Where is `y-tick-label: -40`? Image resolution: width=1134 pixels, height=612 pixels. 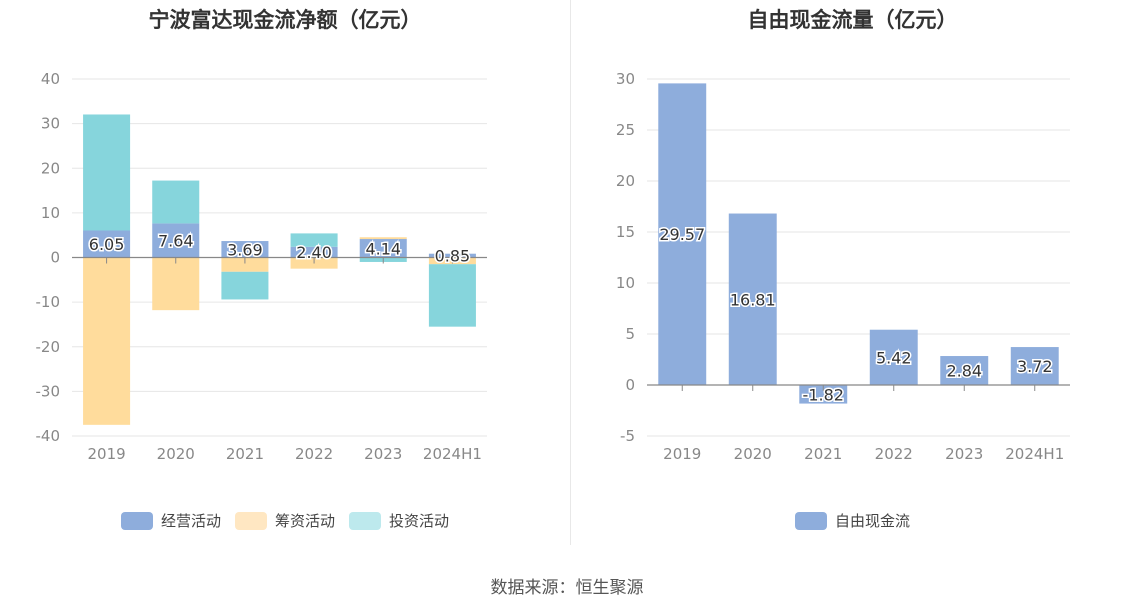 y-tick-label: -40 is located at coordinates (48, 436).